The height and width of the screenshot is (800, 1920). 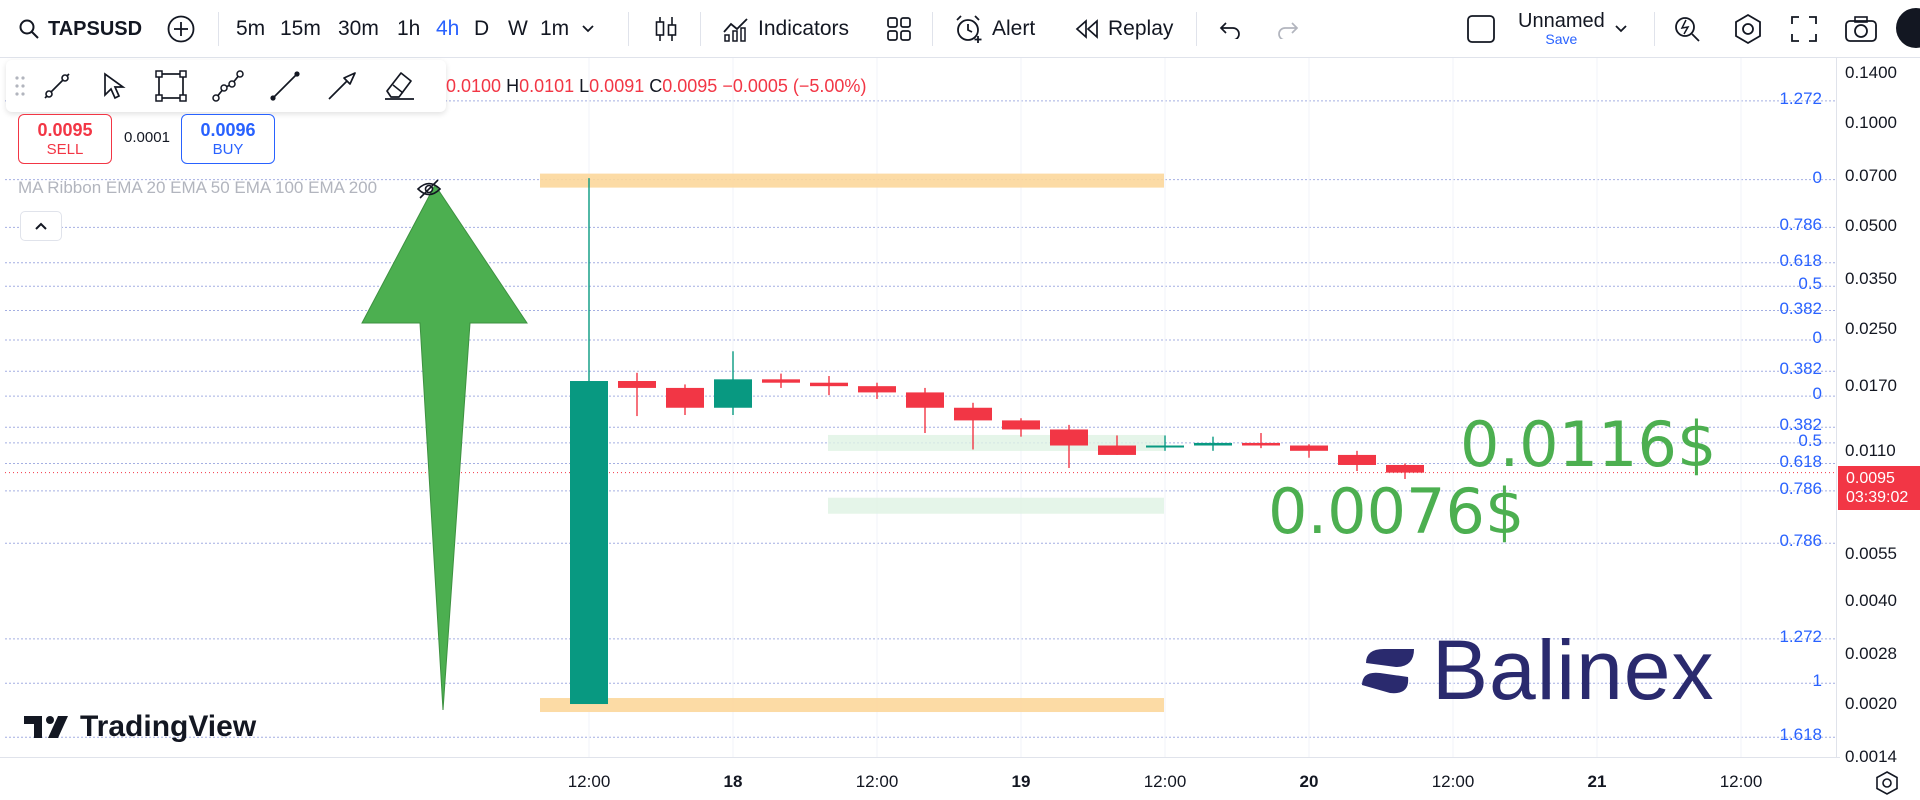 What do you see at coordinates (852, 180) in the screenshot?
I see `top-zone` at bounding box center [852, 180].